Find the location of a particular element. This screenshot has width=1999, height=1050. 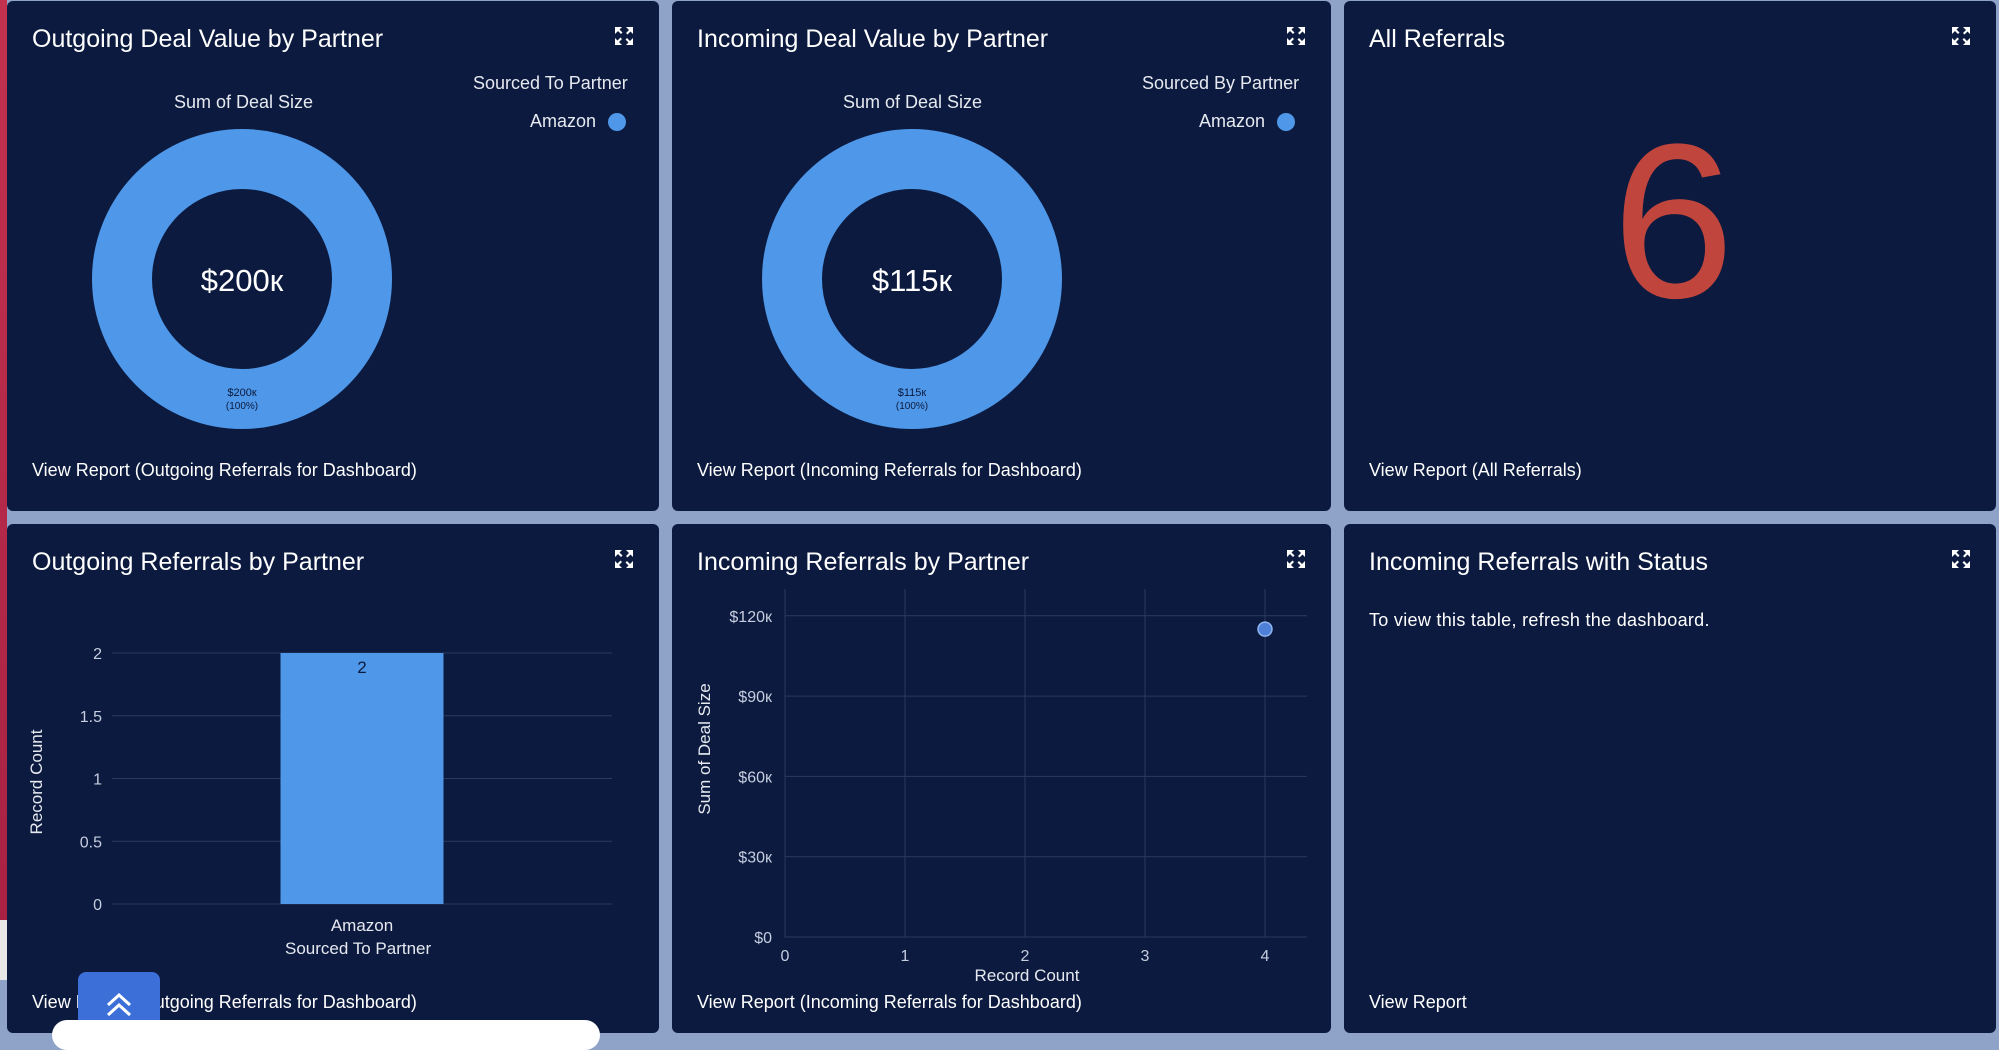

donut-chart: $200к $200к (100%) is located at coordinates (242, 279).